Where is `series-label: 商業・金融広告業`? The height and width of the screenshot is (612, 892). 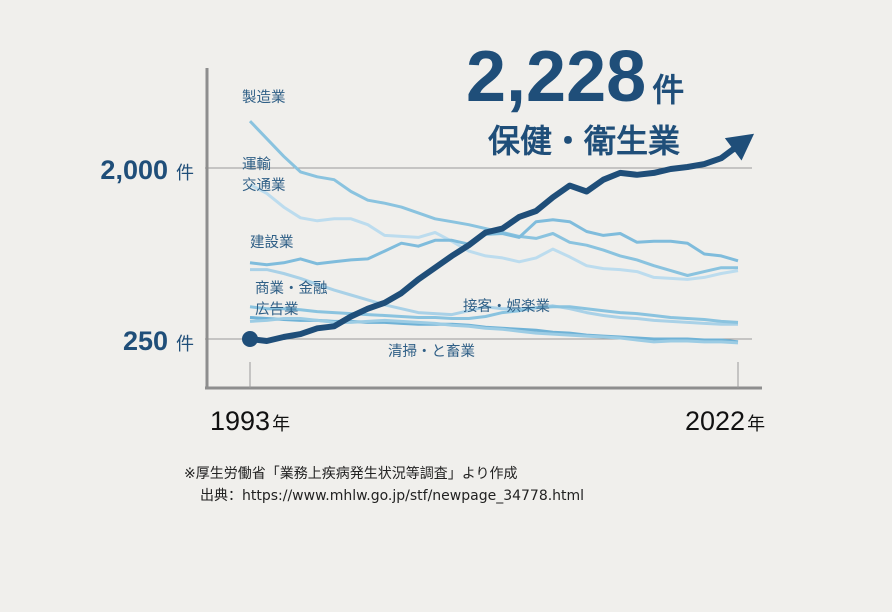 series-label: 商業・金融広告業 is located at coordinates (291, 299).